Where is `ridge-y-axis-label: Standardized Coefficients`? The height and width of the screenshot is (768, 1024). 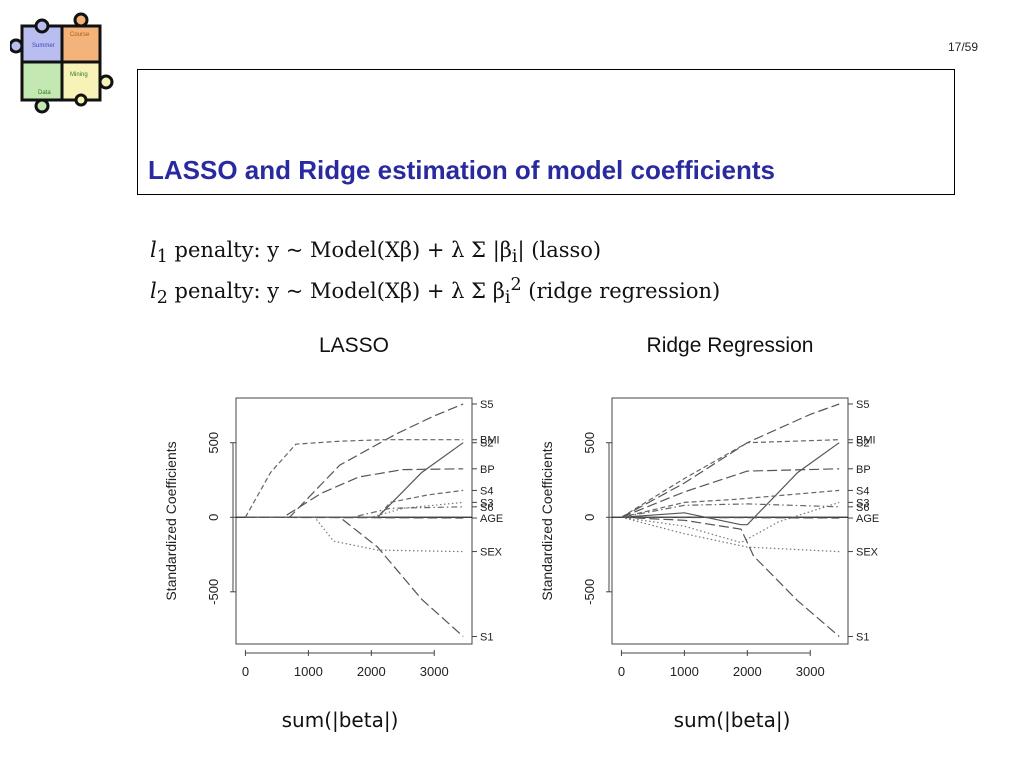 ridge-y-axis-label: Standardized Coefficients is located at coordinates (547, 520).